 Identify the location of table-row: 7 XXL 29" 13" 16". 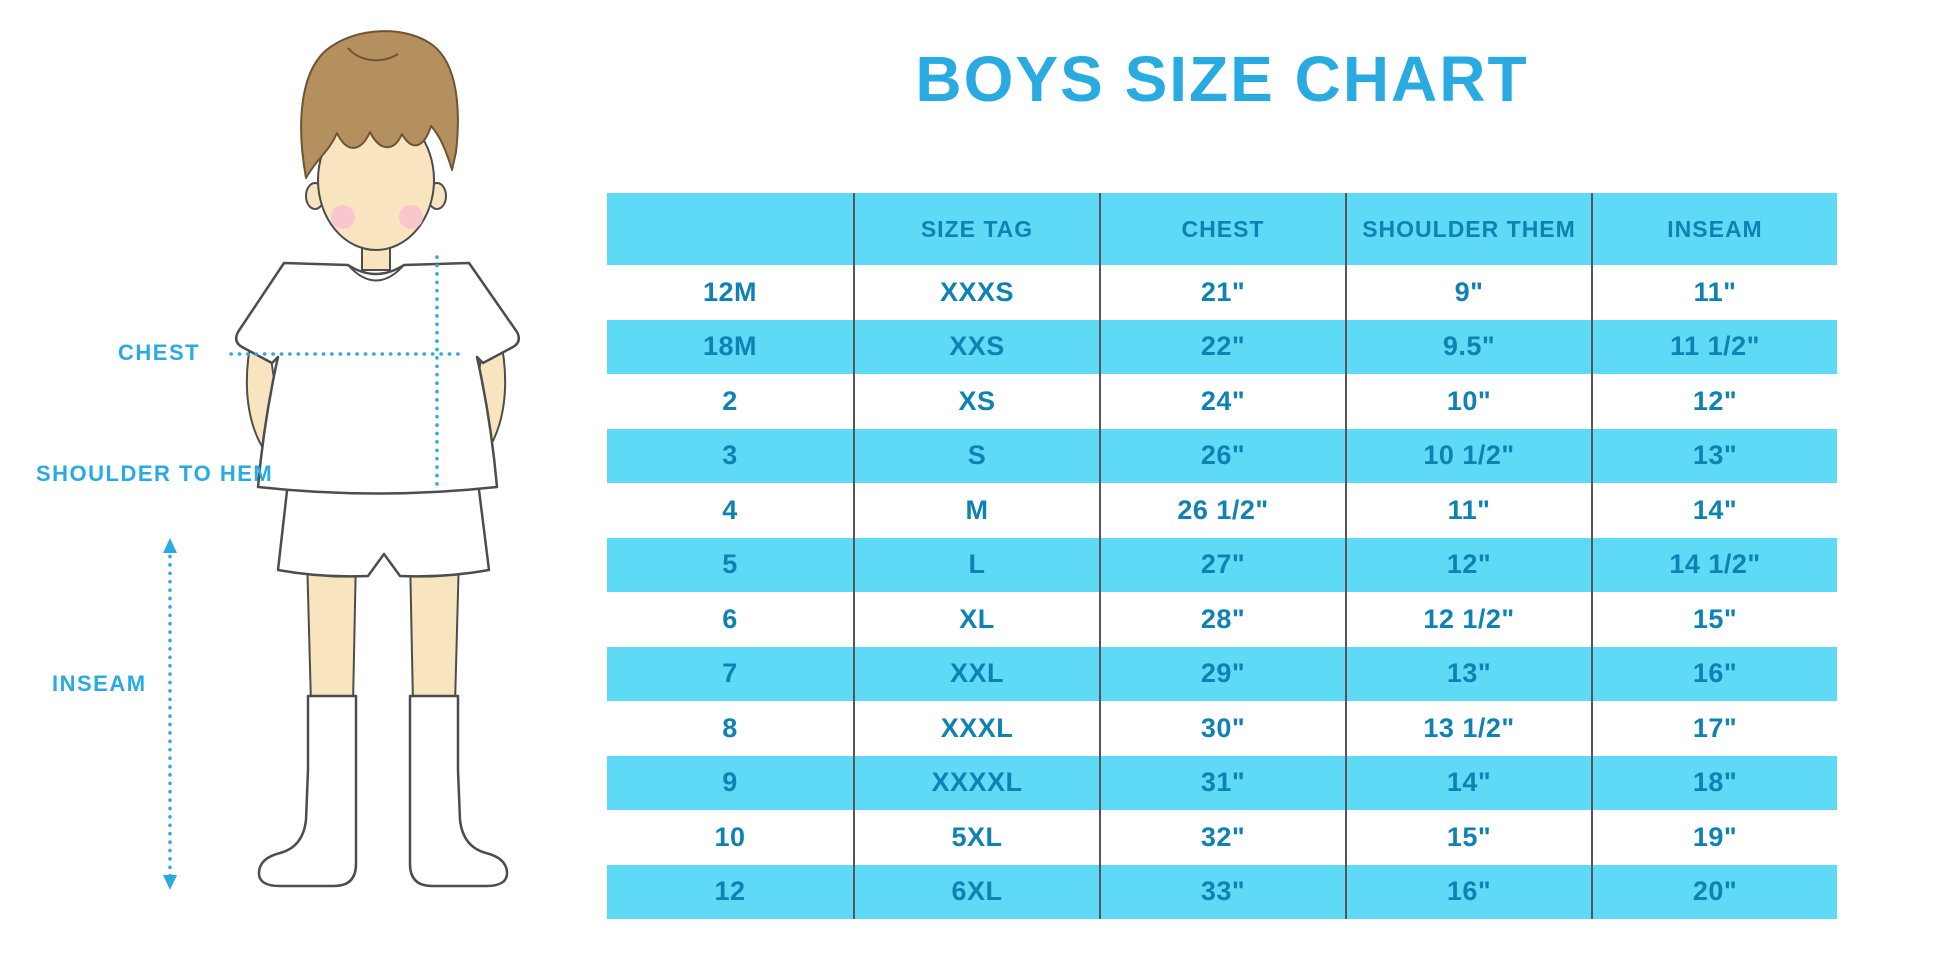
(1222, 673).